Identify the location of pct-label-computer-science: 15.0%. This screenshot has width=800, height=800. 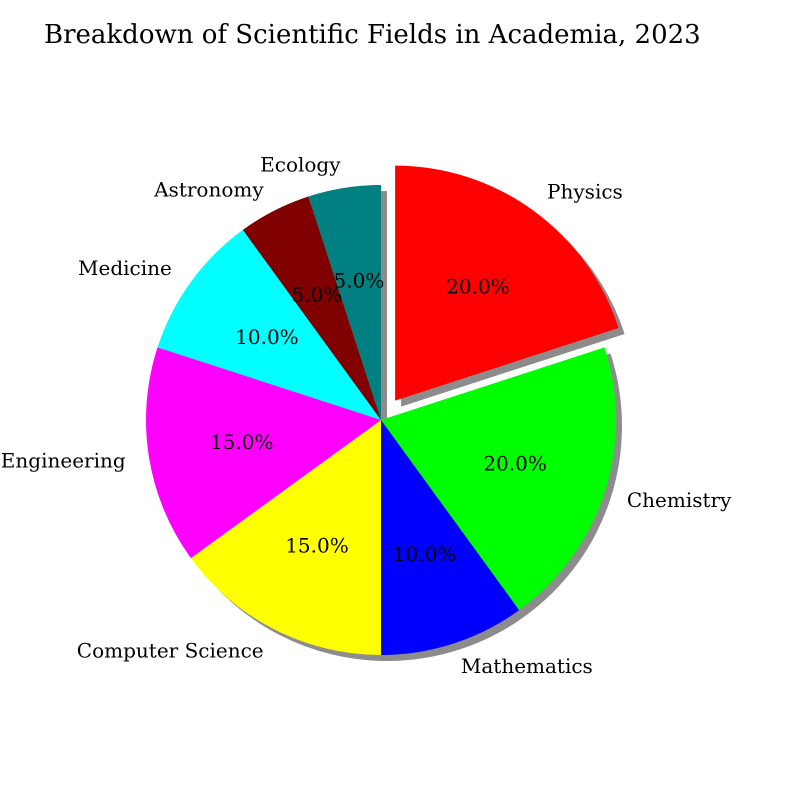
(317, 546).